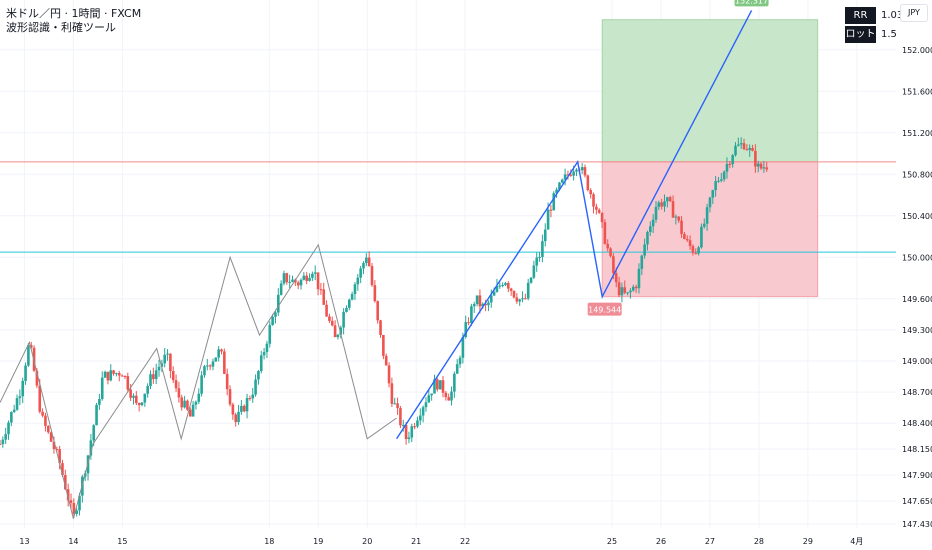 The height and width of the screenshot is (550, 932). Describe the element at coordinates (367, 541) in the screenshot. I see `x-tick-label: 20` at that location.